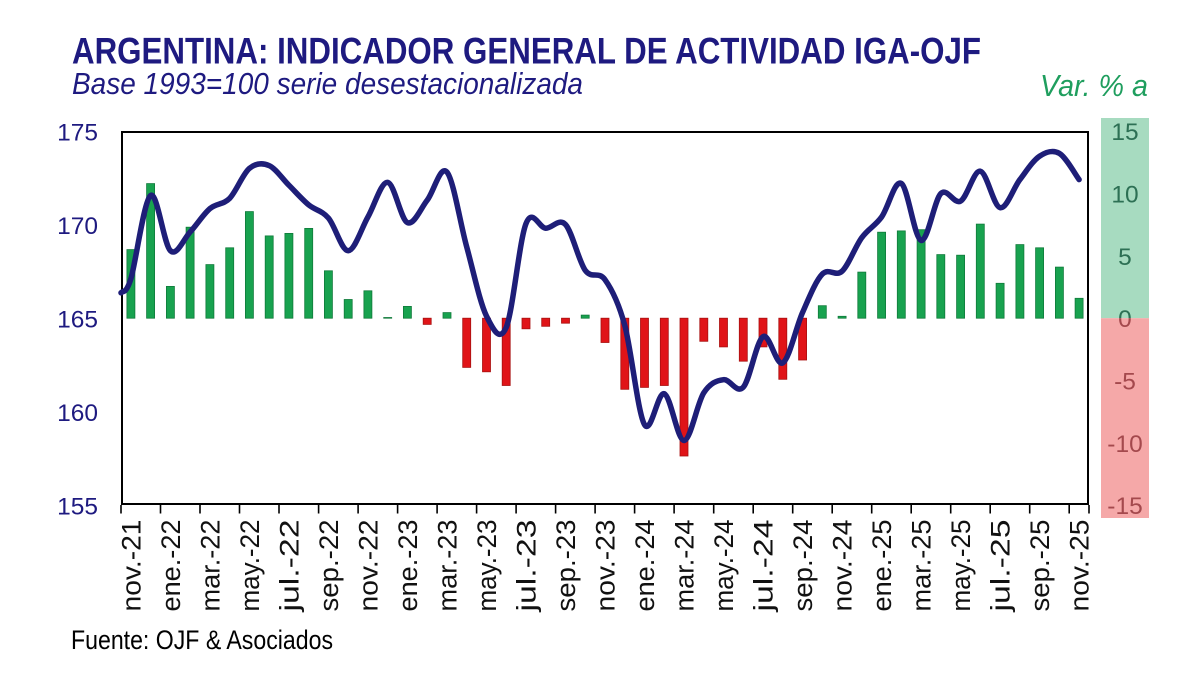  What do you see at coordinates (250, 566) in the screenshot?
I see `svg-text: may.-22` at bounding box center [250, 566].